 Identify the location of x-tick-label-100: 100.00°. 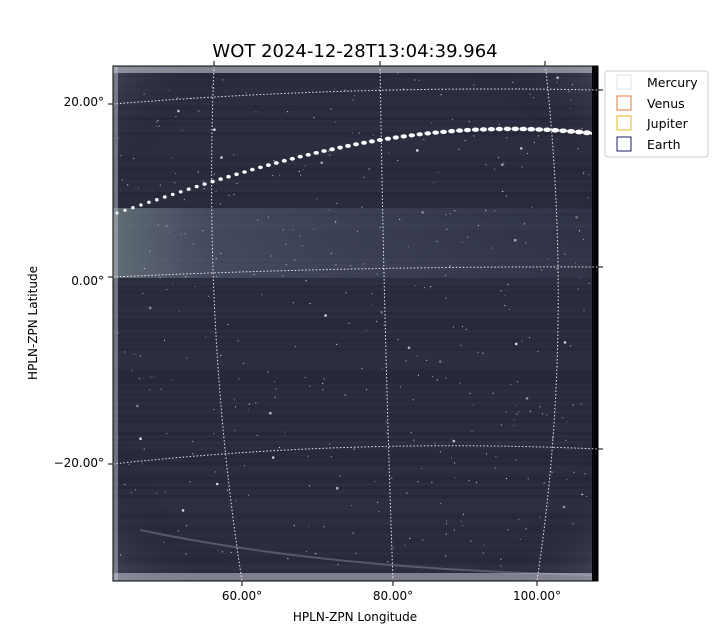
(537, 596).